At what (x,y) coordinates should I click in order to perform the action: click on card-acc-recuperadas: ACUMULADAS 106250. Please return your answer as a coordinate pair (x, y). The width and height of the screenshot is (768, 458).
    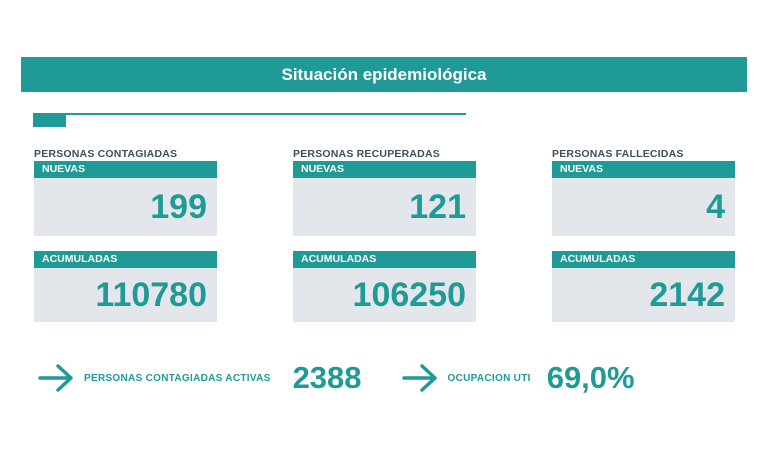
    Looking at the image, I should click on (384, 286).